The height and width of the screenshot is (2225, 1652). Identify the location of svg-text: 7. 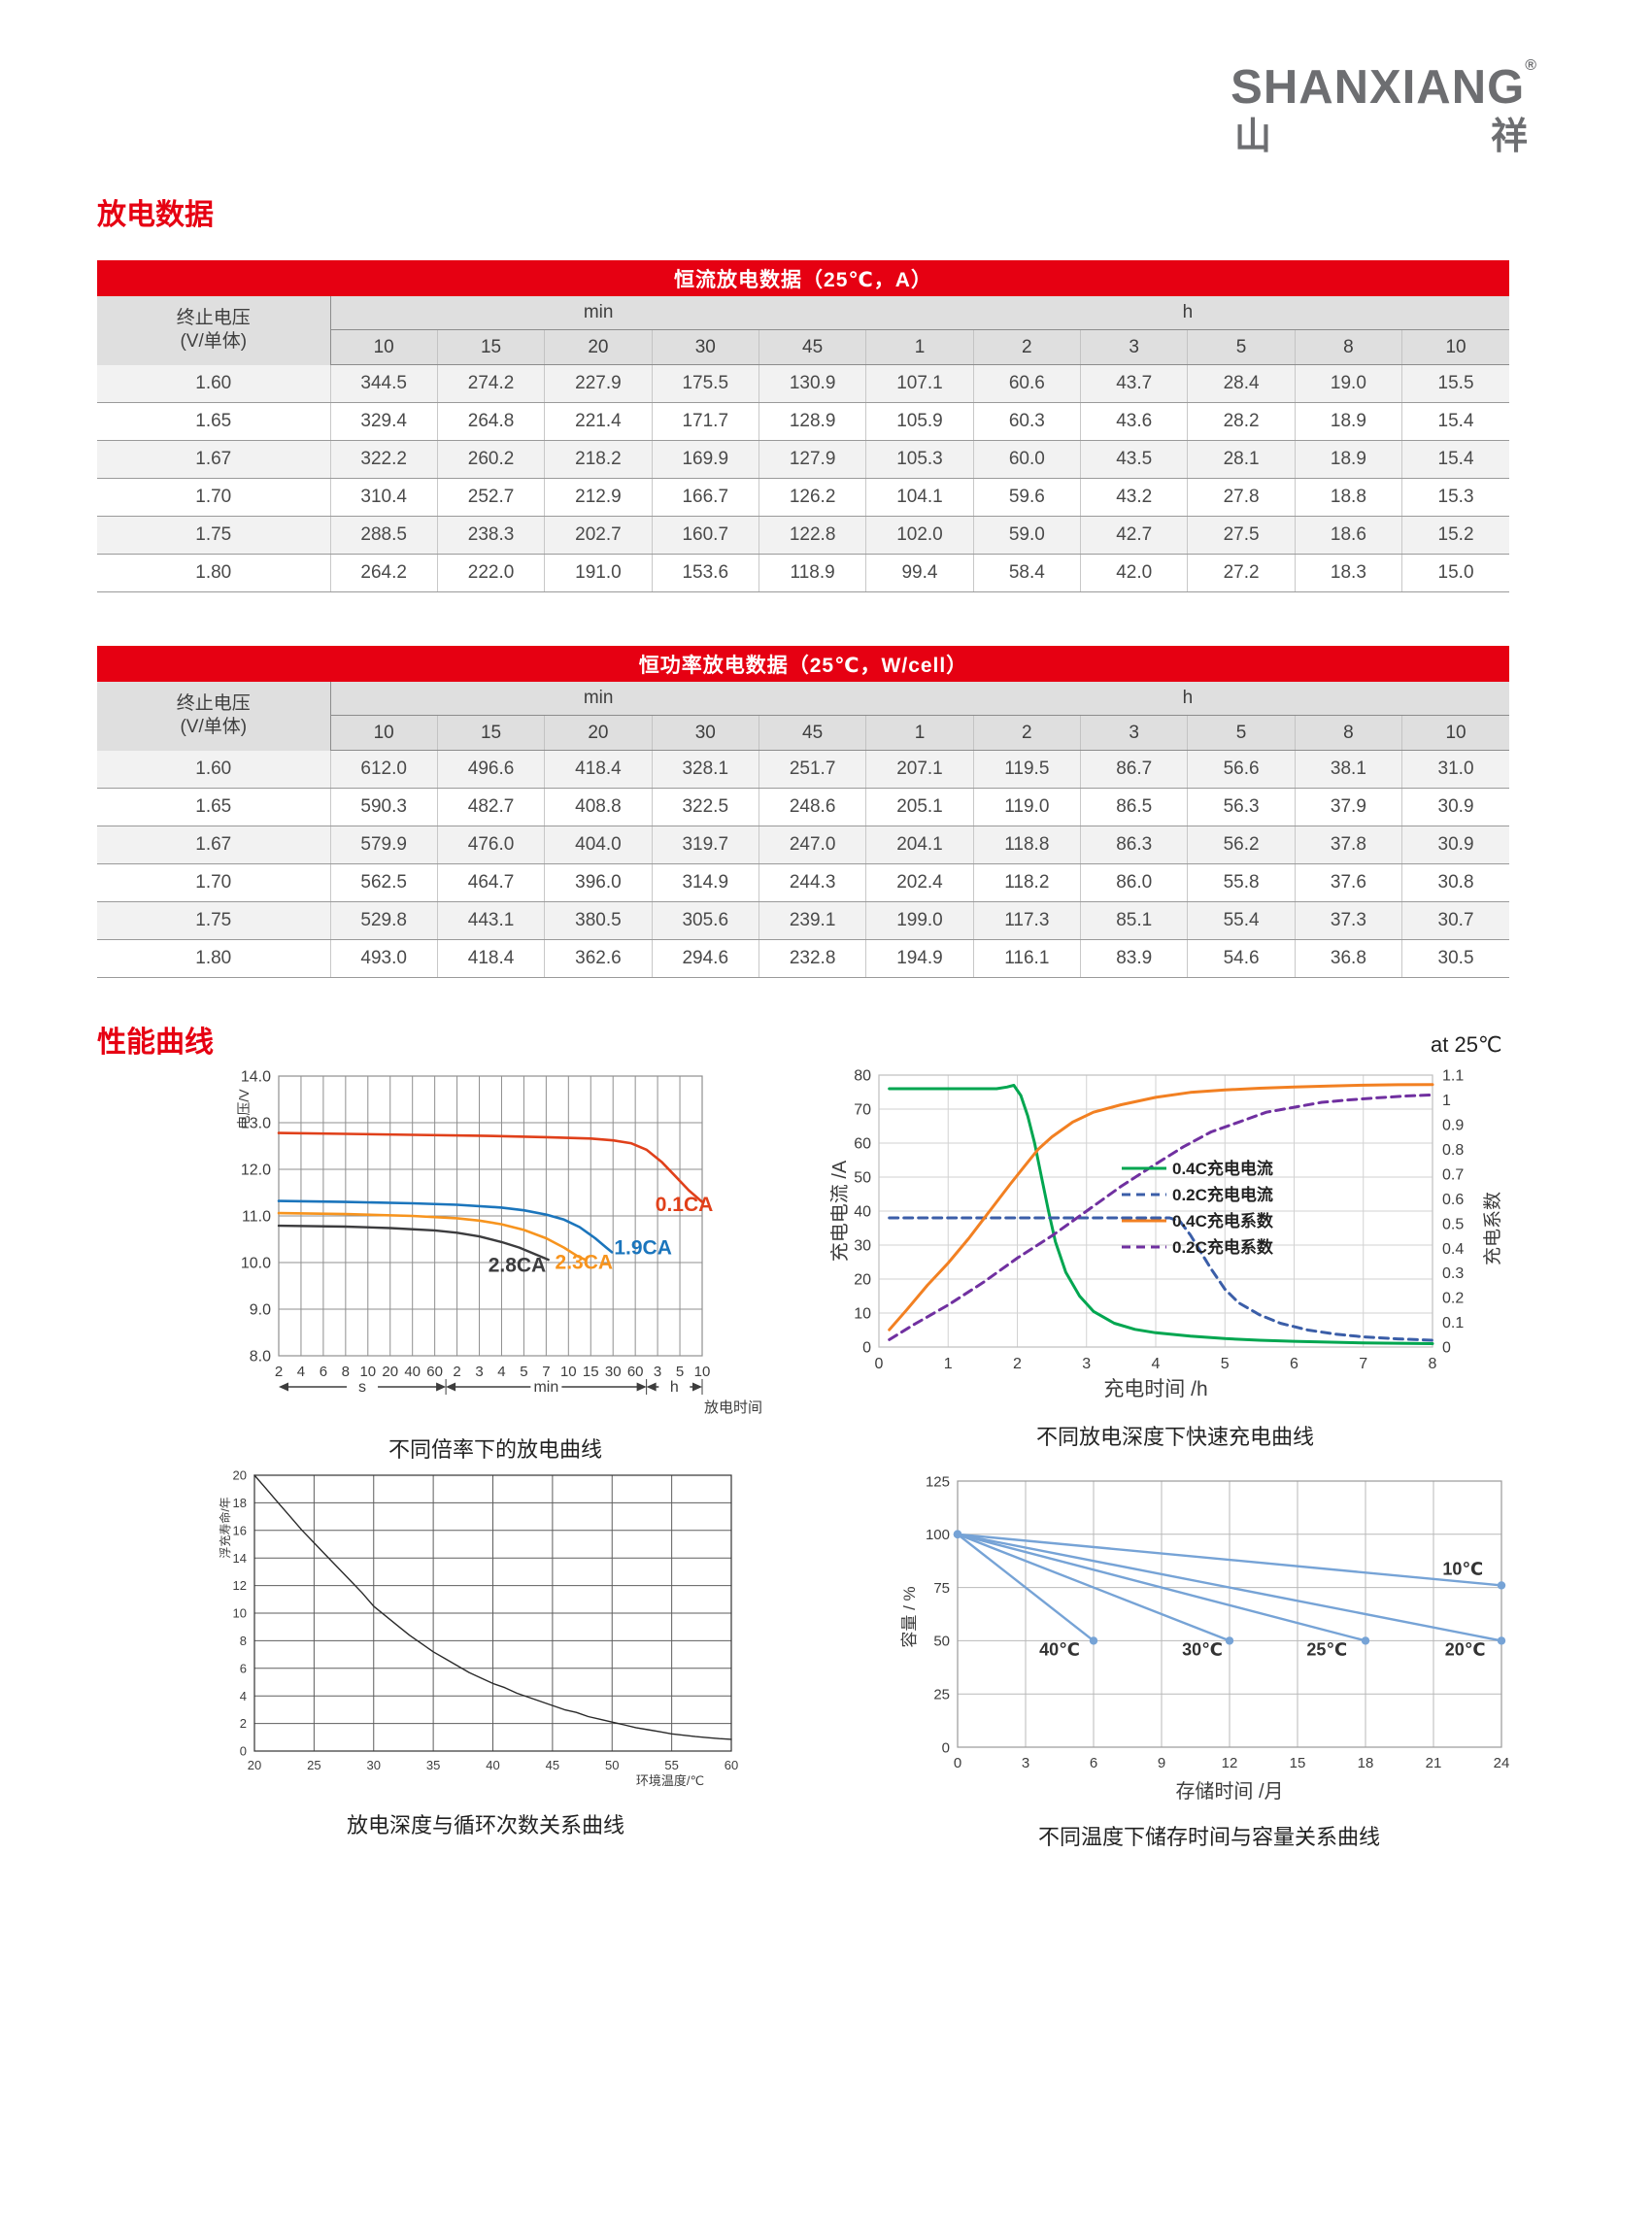
(546, 1372).